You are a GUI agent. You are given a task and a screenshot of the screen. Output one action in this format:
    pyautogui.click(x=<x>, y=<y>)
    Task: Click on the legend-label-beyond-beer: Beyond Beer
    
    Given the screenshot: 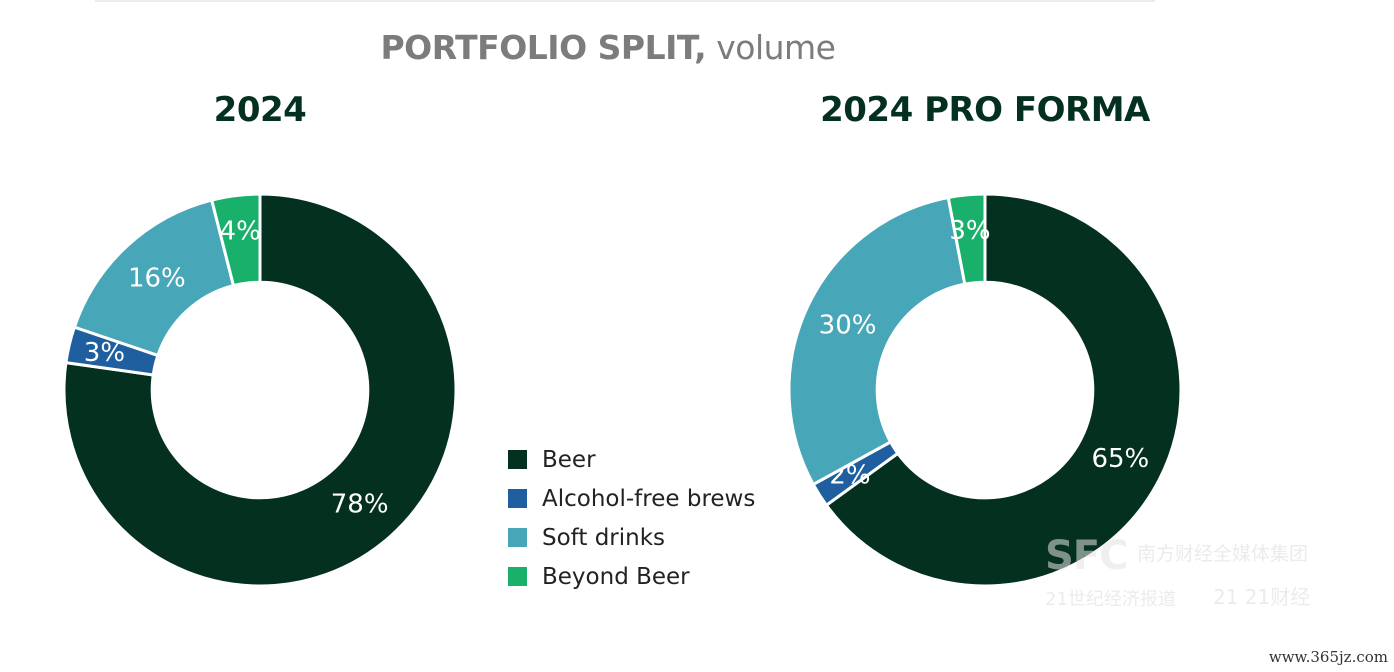 What is the action you would take?
    pyautogui.click(x=616, y=576)
    